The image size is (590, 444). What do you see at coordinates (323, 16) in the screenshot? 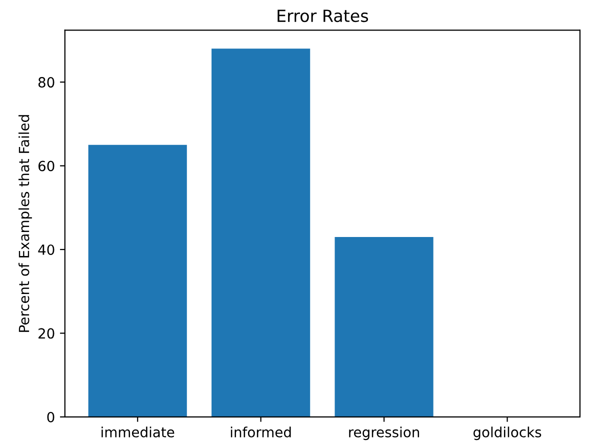
I see `chart-title: Error Rates` at bounding box center [323, 16].